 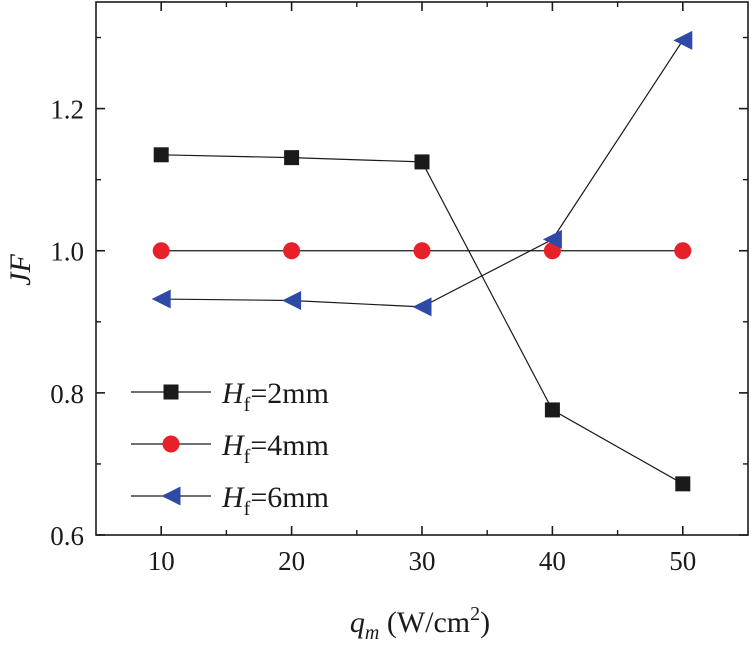 I want to click on x-tick-label: 10, so click(x=161, y=561).